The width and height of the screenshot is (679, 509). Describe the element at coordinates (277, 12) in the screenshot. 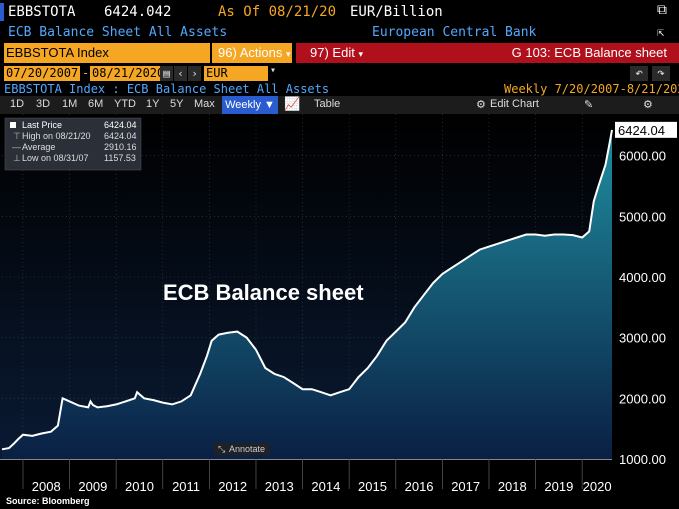

I see `as-of-date: As Of 08/21/20` at that location.